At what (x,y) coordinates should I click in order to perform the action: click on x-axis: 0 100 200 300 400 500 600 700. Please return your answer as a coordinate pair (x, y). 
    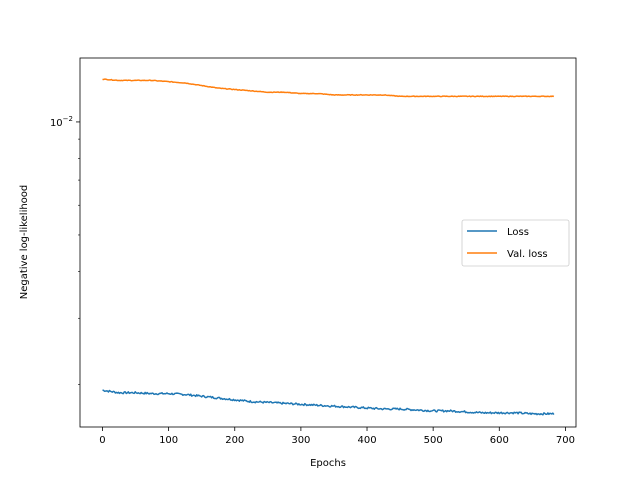
    Looking at the image, I should click on (337, 436).